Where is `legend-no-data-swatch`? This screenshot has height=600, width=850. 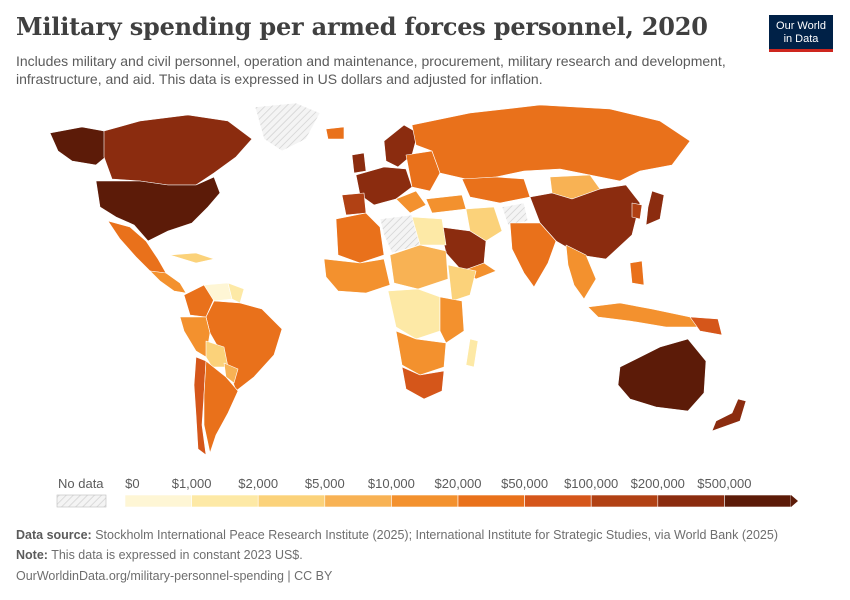 legend-no-data-swatch is located at coordinates (81, 501).